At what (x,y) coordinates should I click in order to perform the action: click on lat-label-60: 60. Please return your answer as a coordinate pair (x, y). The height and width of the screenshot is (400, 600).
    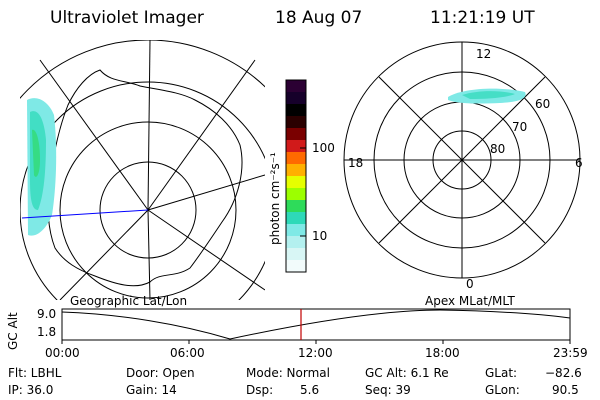
    Looking at the image, I should click on (543, 104).